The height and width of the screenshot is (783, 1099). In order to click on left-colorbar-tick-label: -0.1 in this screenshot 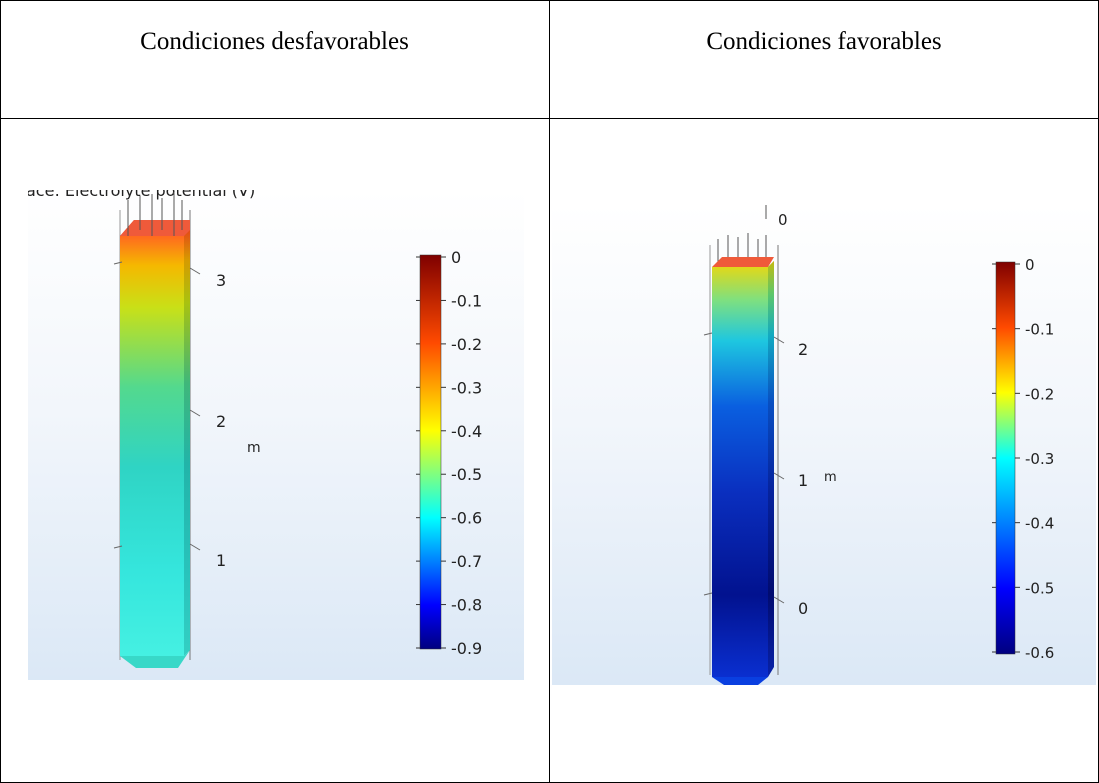, I will do `click(466, 300)`.